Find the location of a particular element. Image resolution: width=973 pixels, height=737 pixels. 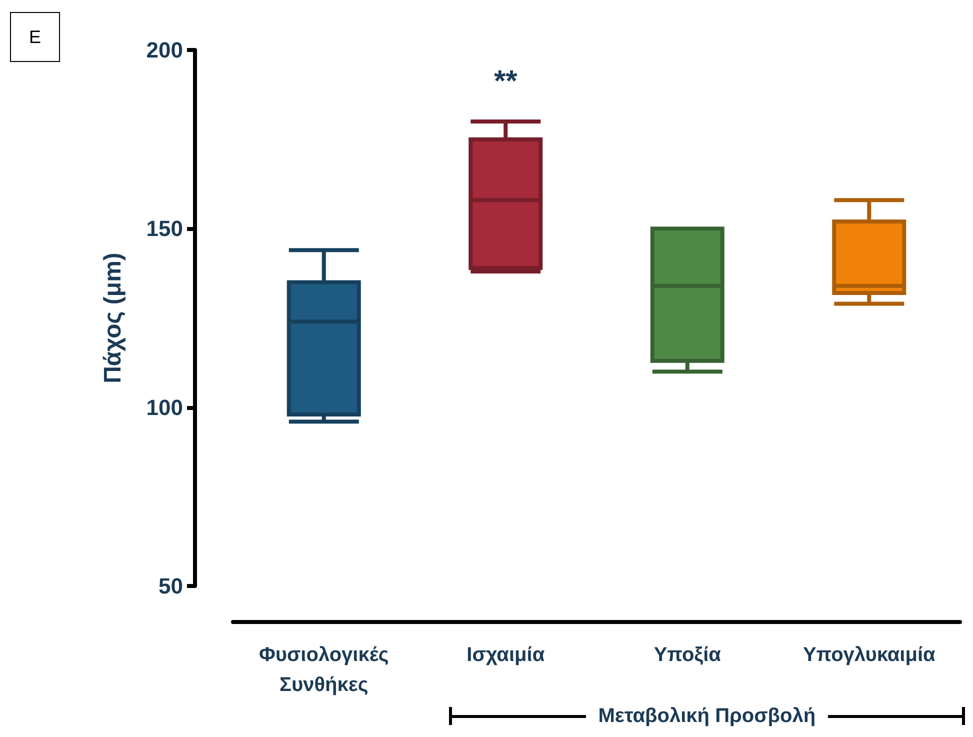

y-tick-label: 50 is located at coordinates (170, 586).